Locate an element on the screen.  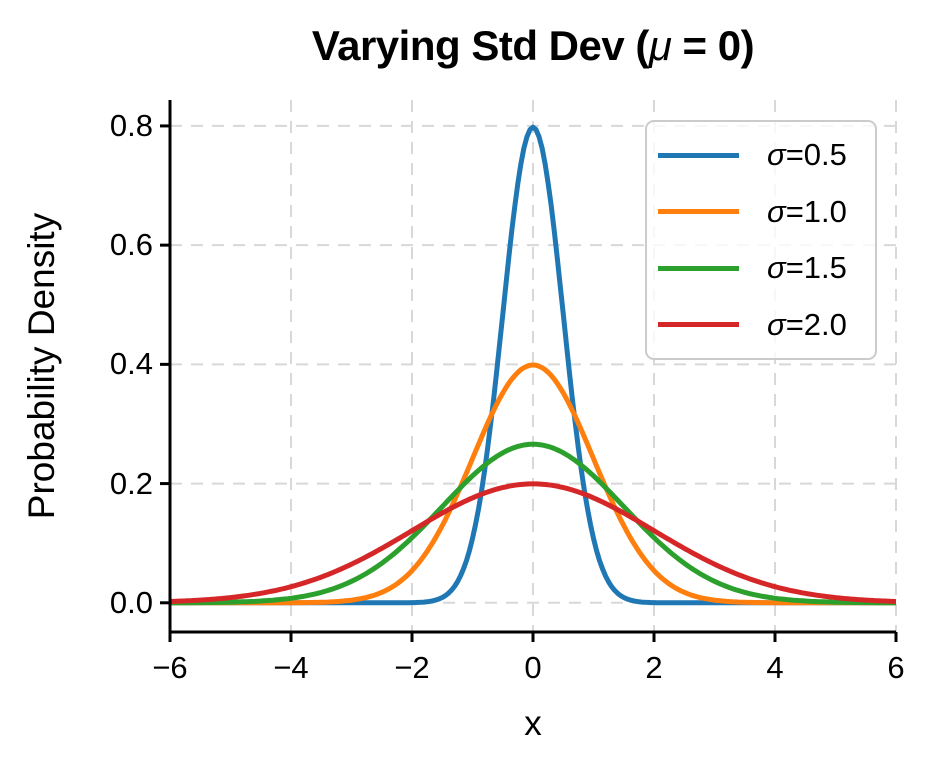
legend-label: σ=0.5 is located at coordinates (807, 155).